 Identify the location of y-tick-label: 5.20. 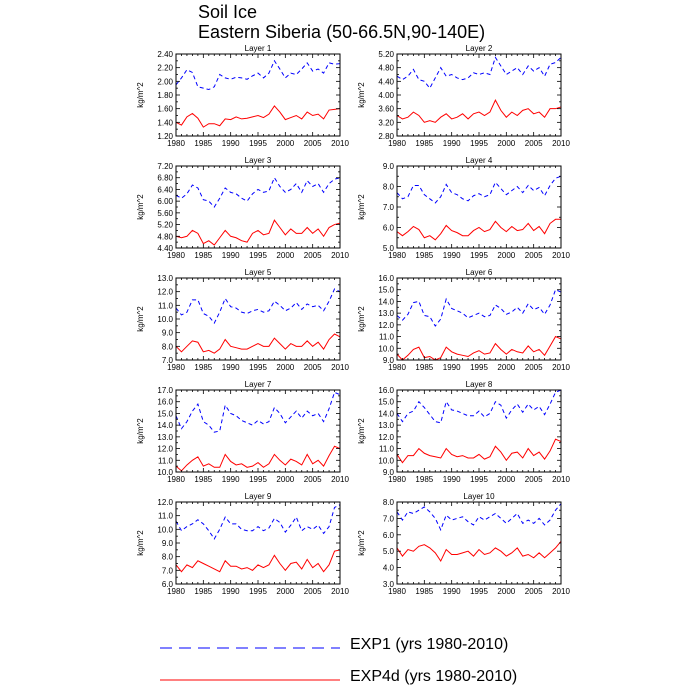
(165, 225).